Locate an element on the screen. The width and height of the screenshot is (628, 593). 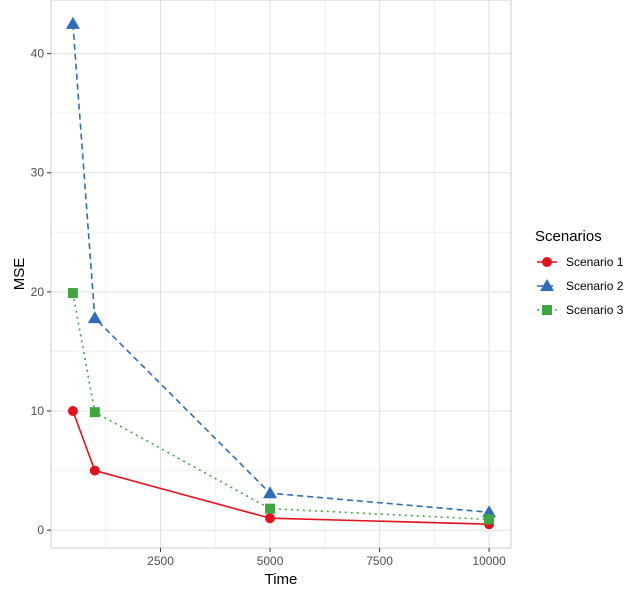
y-tick-label: 20 is located at coordinates (38, 292).